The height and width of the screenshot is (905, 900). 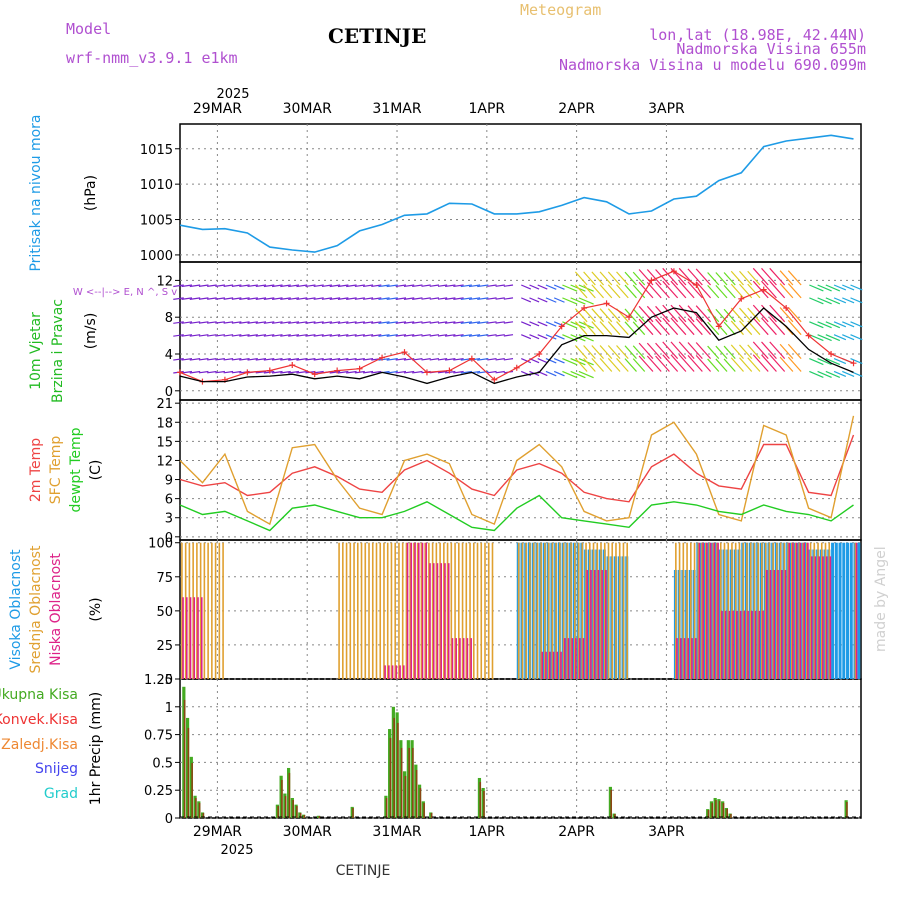 I want to click on y-tick-label: 0, so click(x=169, y=392).